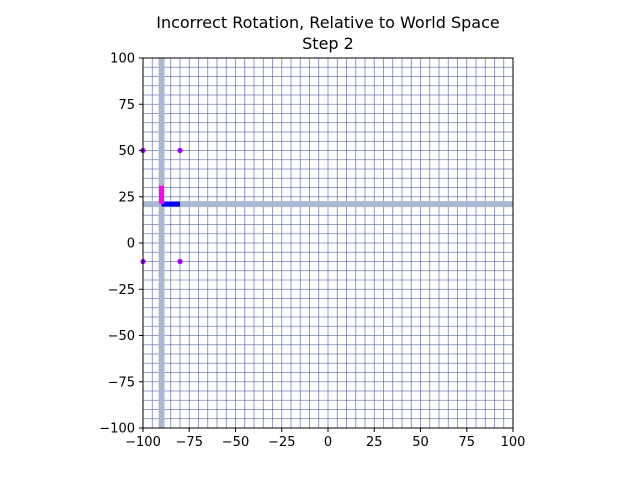  What do you see at coordinates (117, 429) in the screenshot?
I see `y-tick-label: −100` at bounding box center [117, 429].